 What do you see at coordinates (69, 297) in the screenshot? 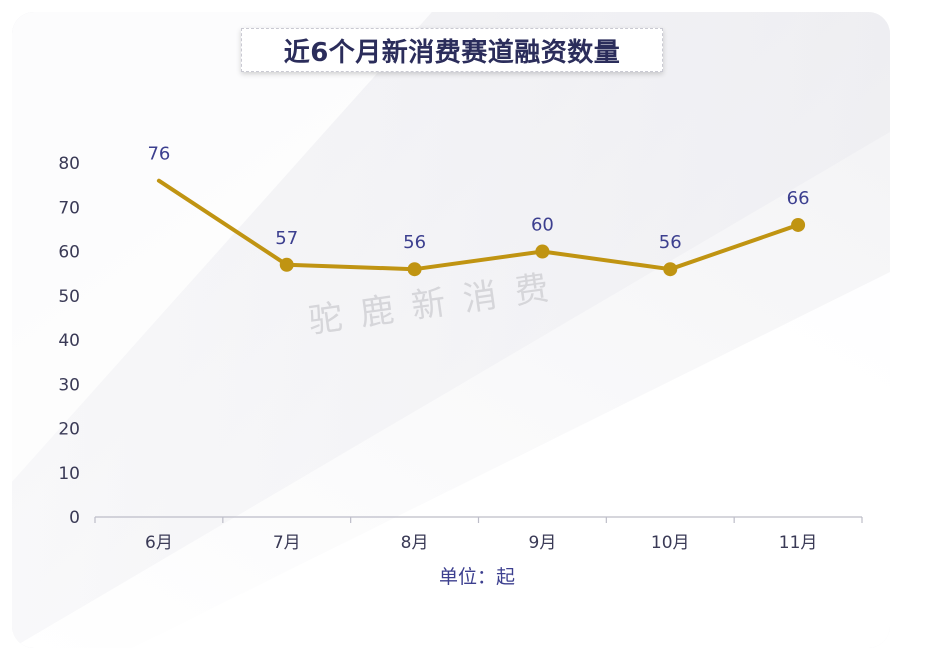
I see `y-tick-label: 50` at bounding box center [69, 297].